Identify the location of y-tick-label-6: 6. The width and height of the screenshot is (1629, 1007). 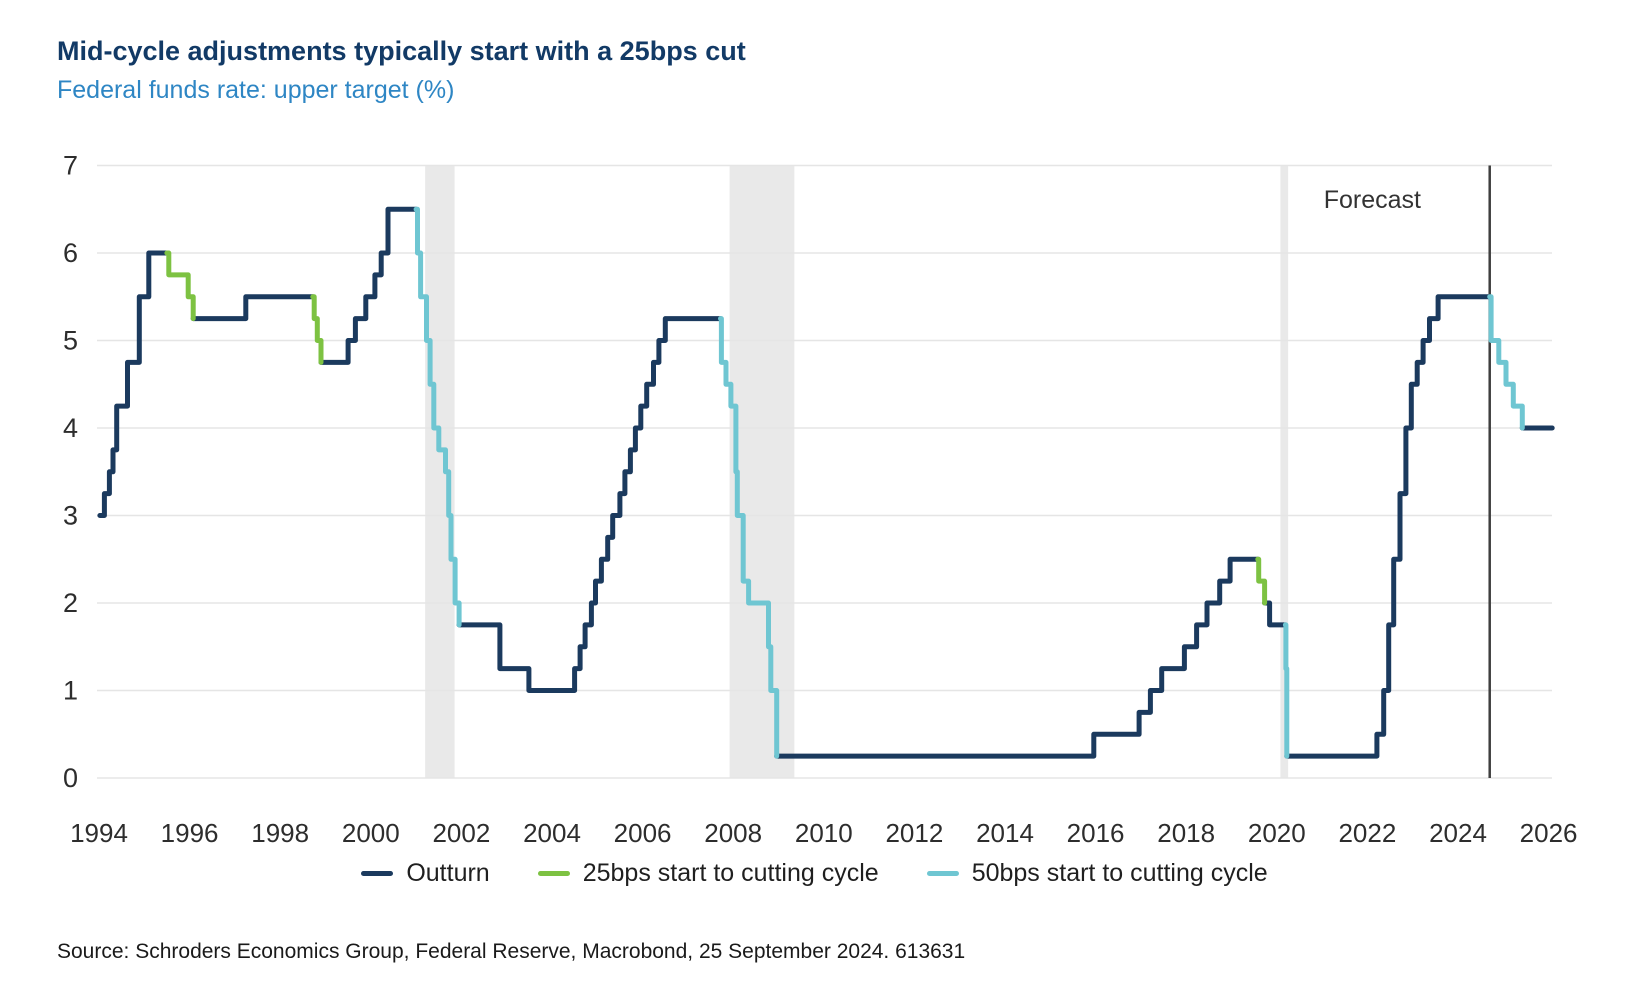
(70, 253).